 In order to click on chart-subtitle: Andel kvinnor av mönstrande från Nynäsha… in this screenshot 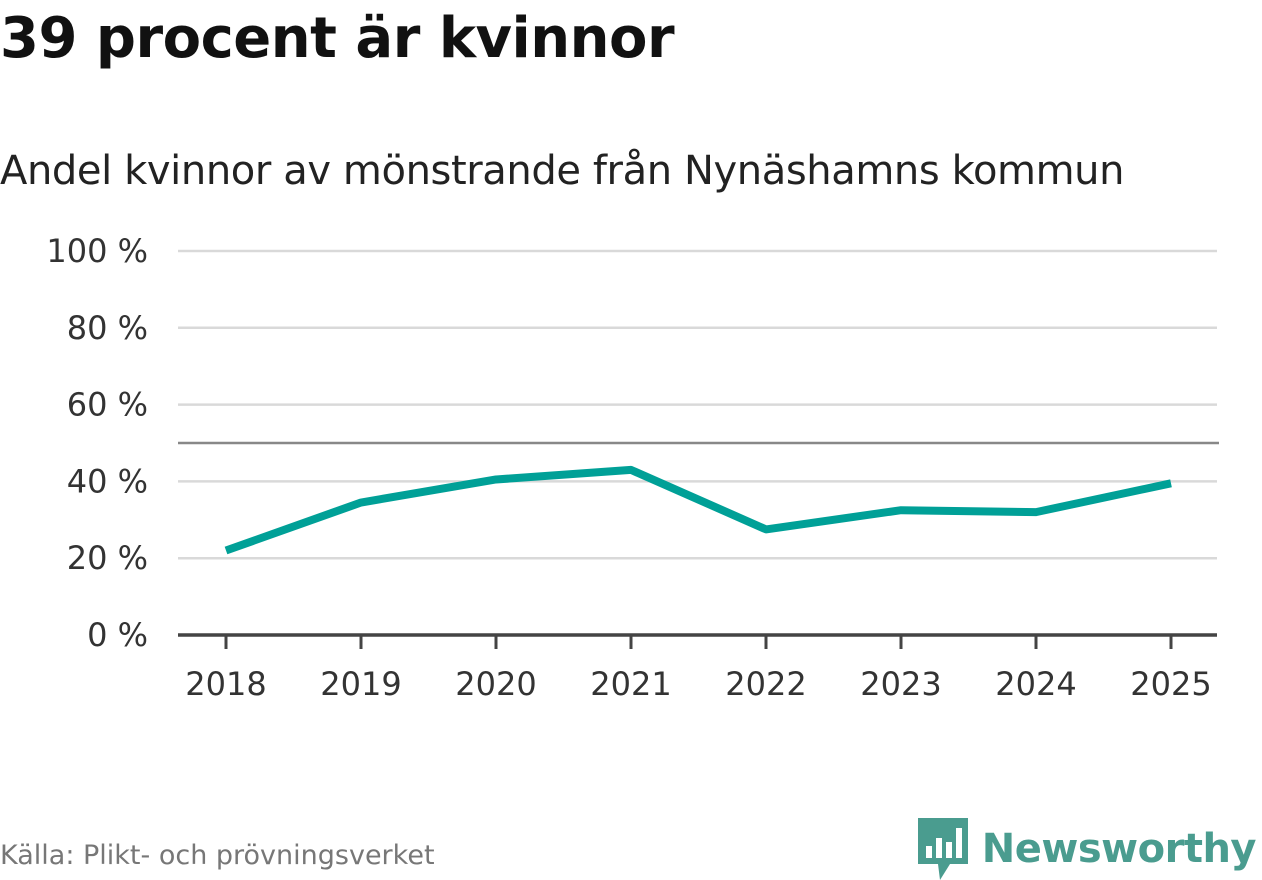, I will do `click(562, 171)`.